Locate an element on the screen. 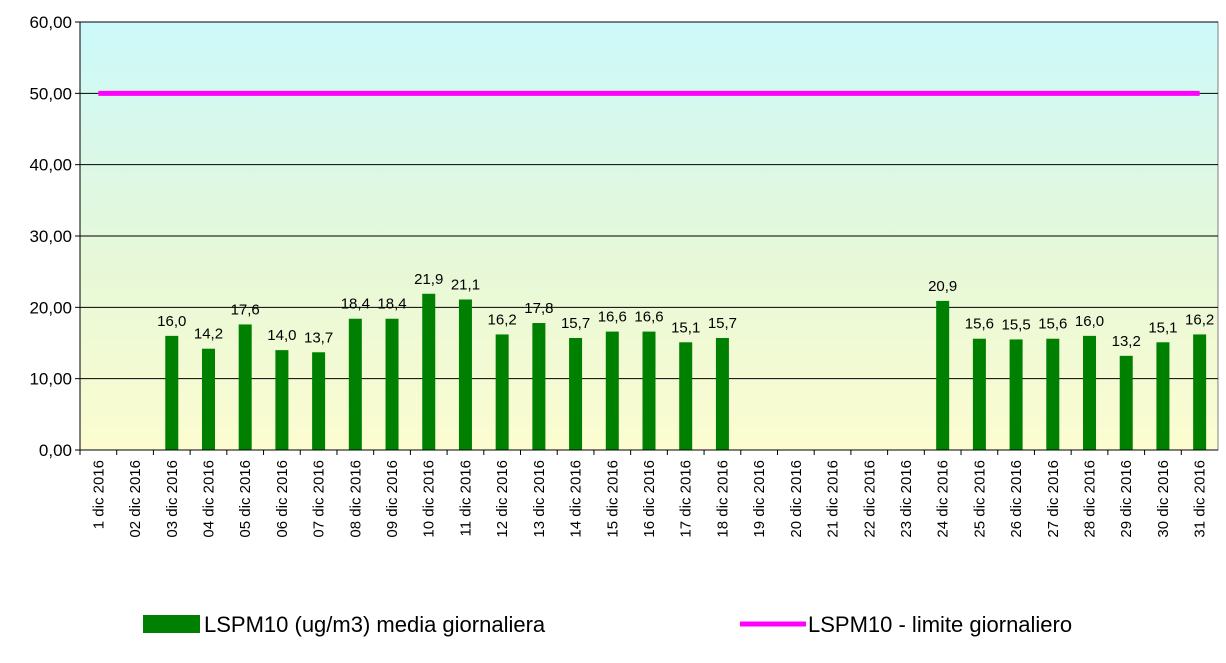  x-tick-label: 02 dic 2016 is located at coordinates (135, 499).